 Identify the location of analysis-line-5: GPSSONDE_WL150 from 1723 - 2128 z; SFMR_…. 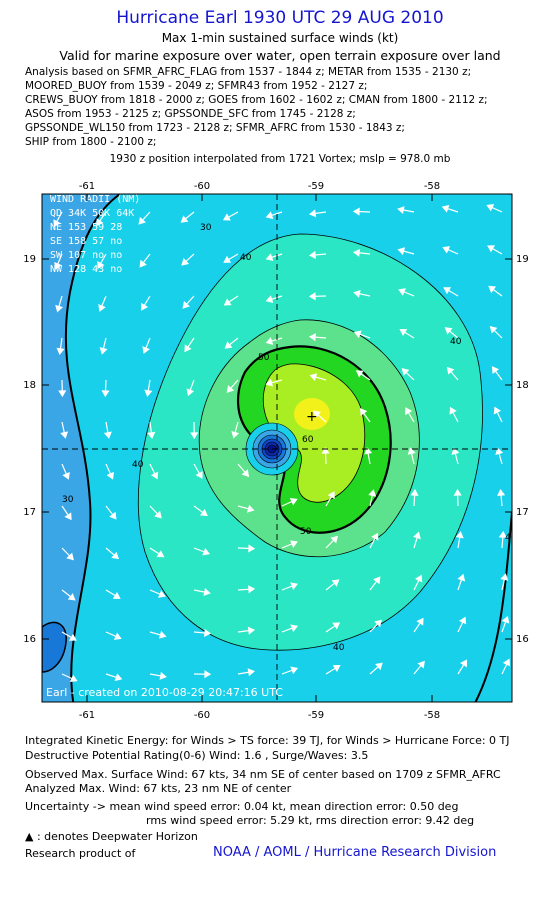
(215, 128).